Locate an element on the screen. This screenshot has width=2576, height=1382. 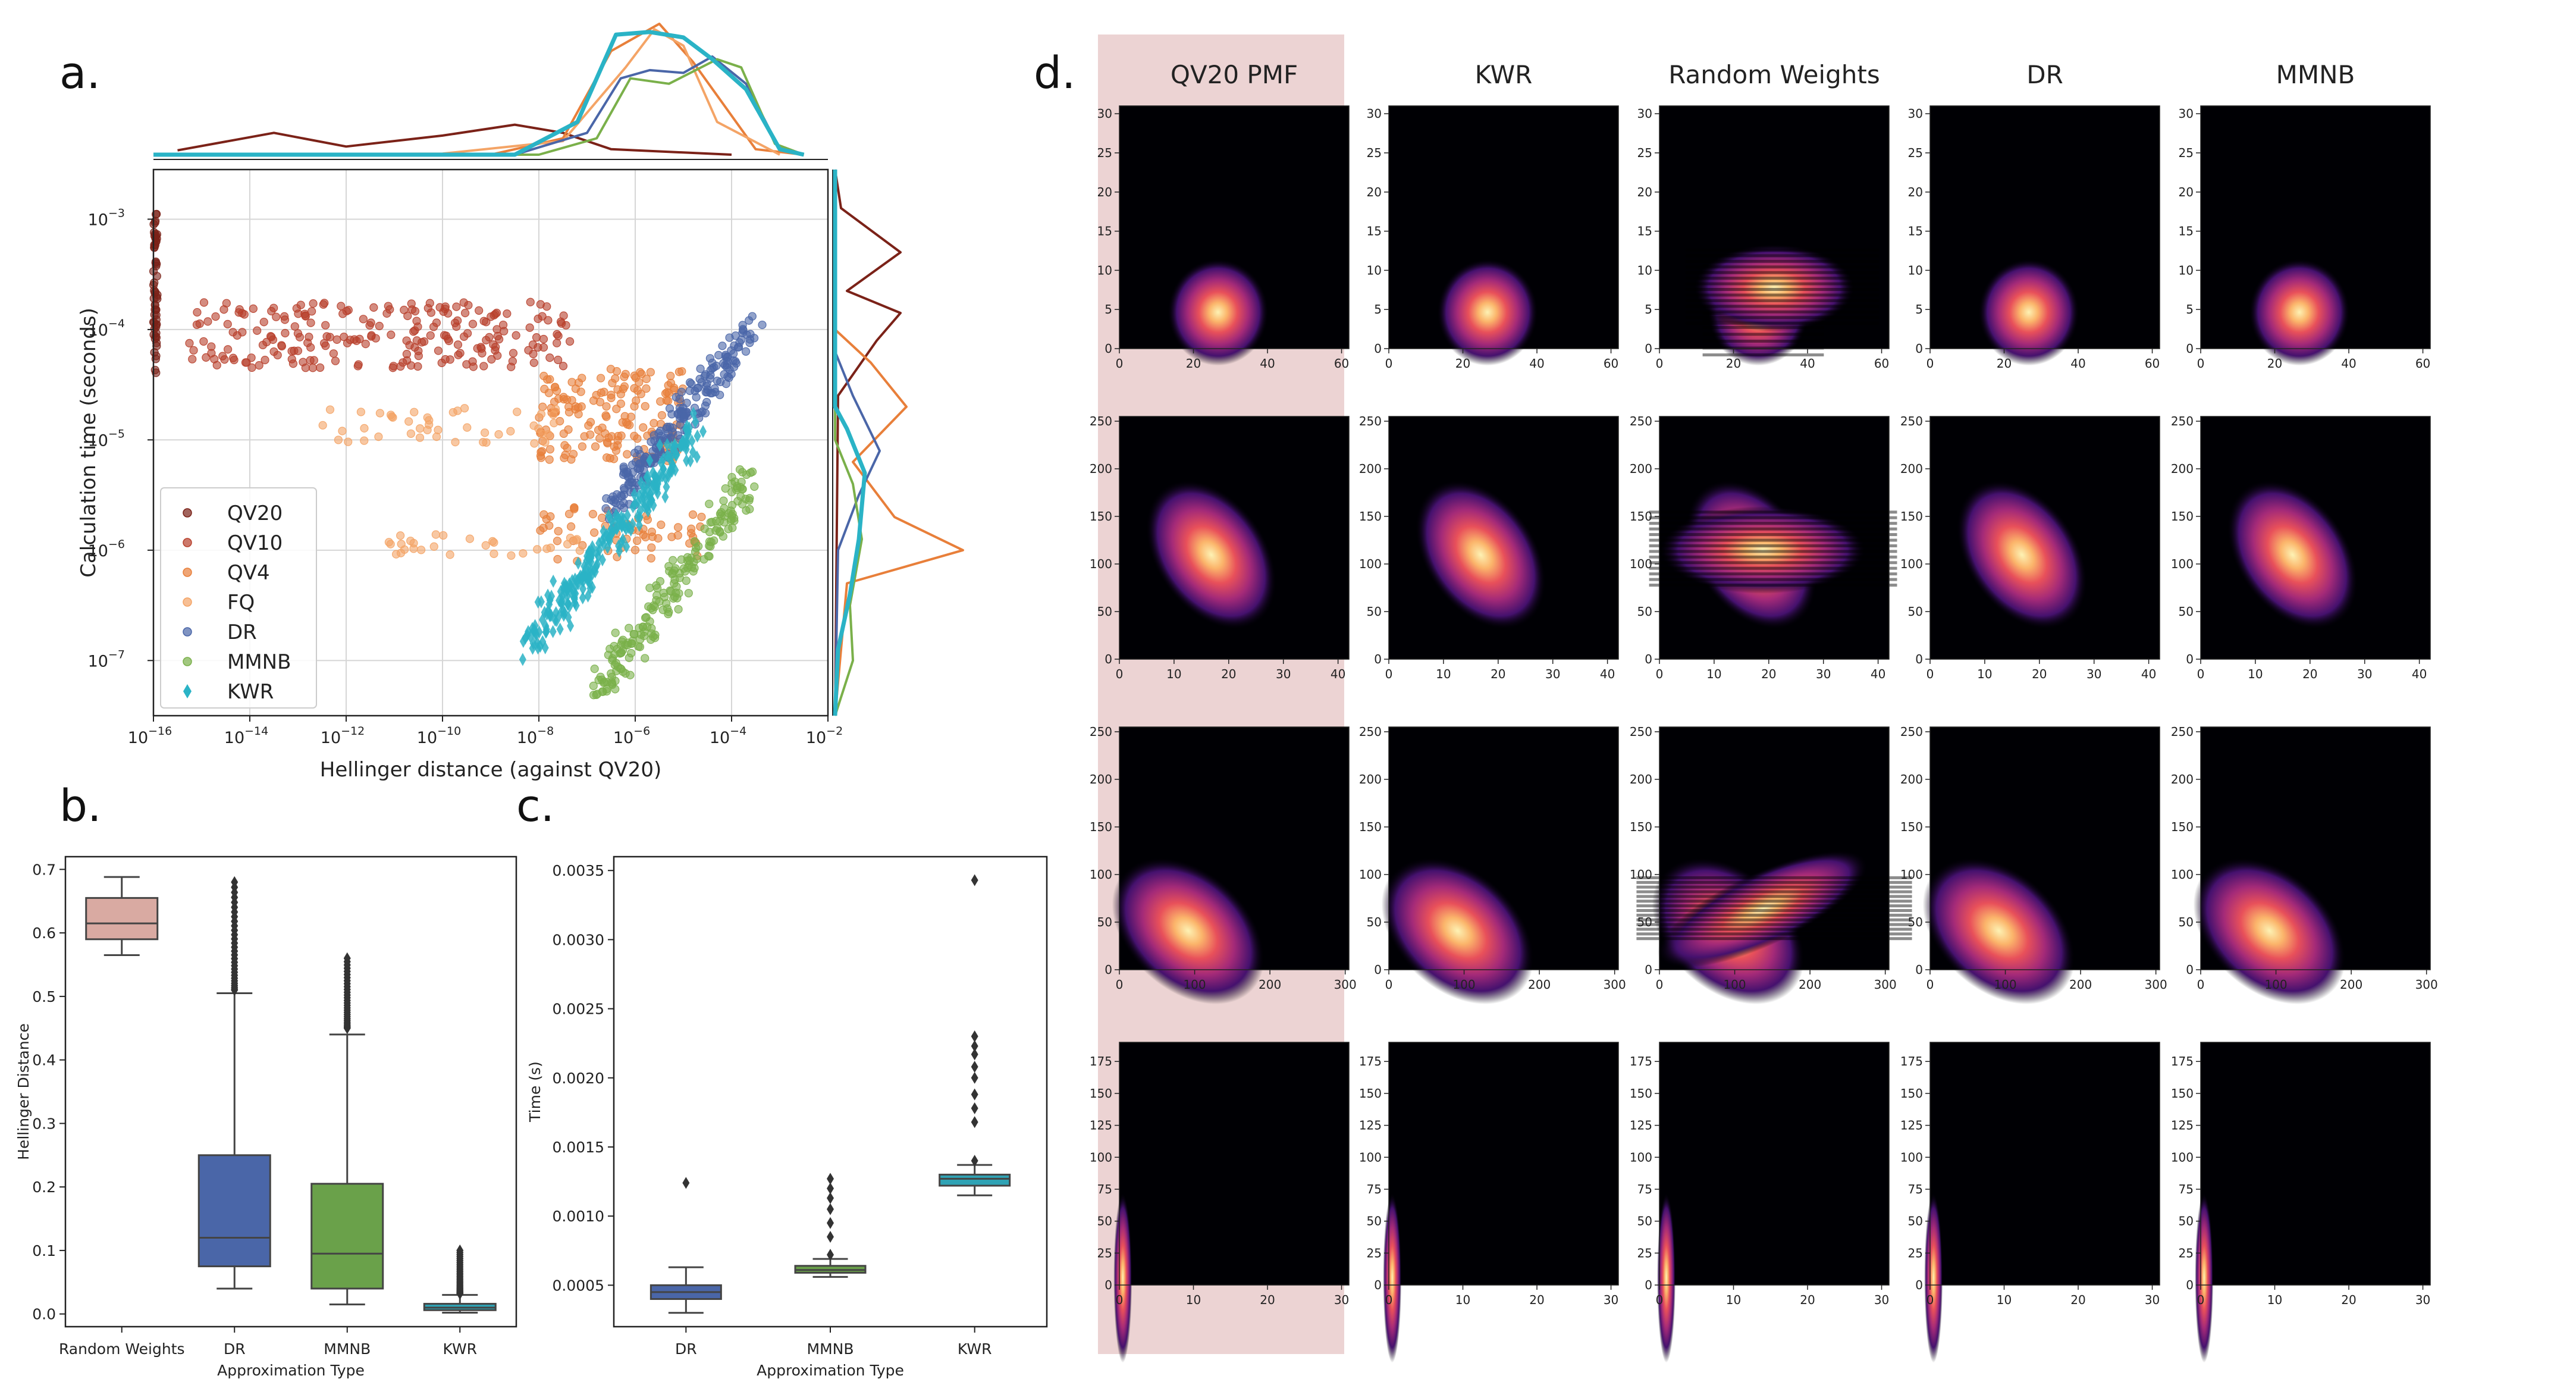
y-tick-label: 0.2 is located at coordinates (44, 1187).